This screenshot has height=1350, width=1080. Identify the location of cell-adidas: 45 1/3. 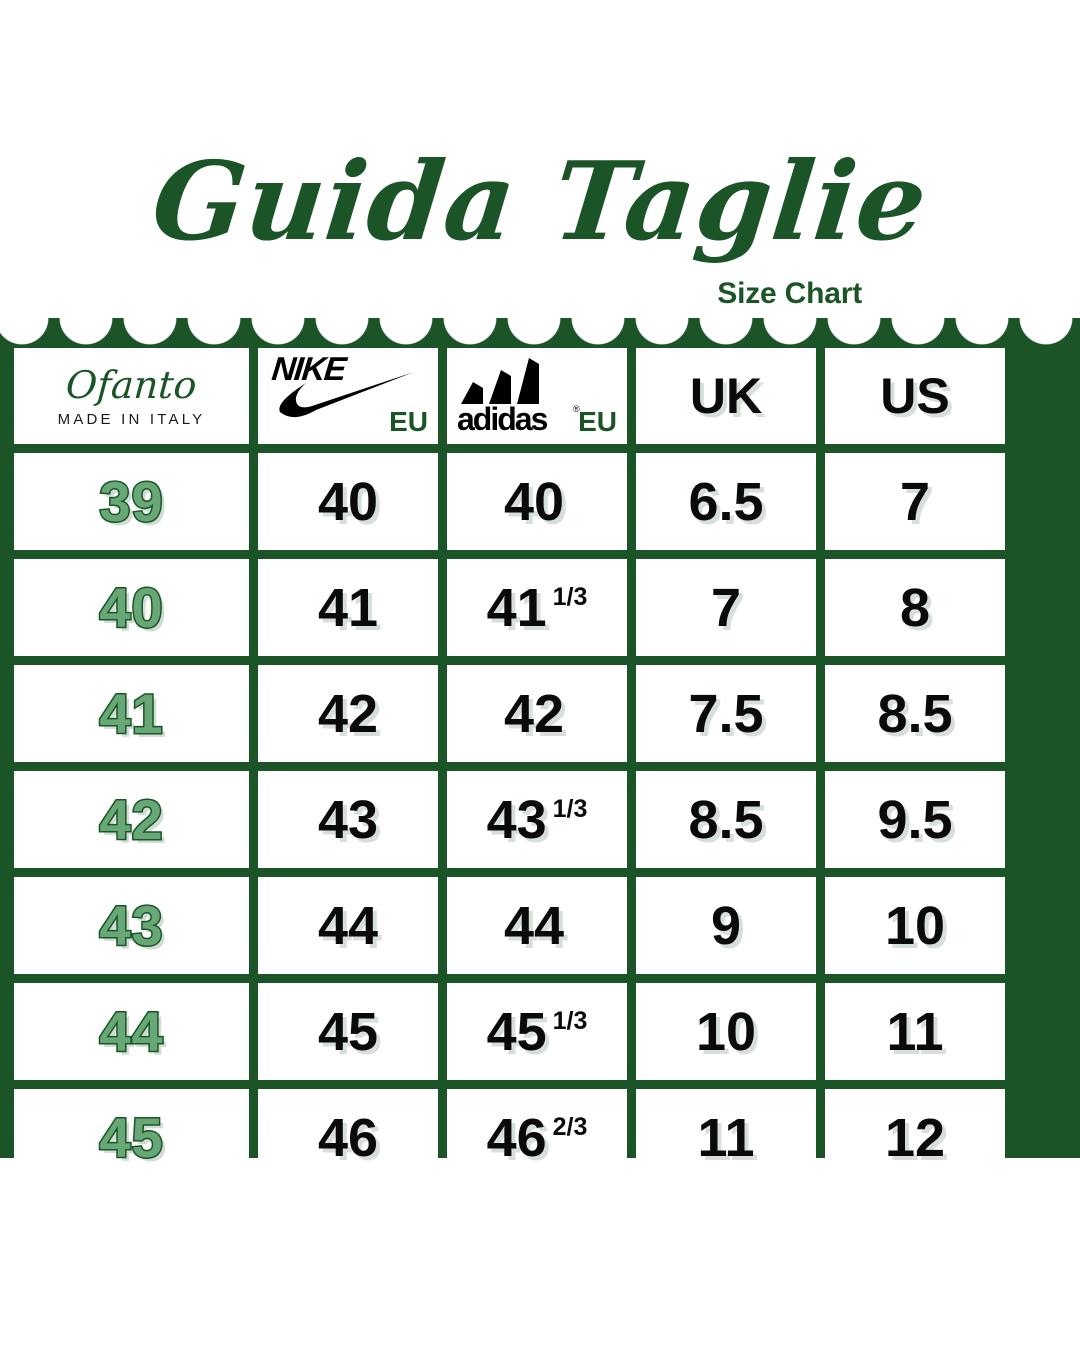
(537, 1031).